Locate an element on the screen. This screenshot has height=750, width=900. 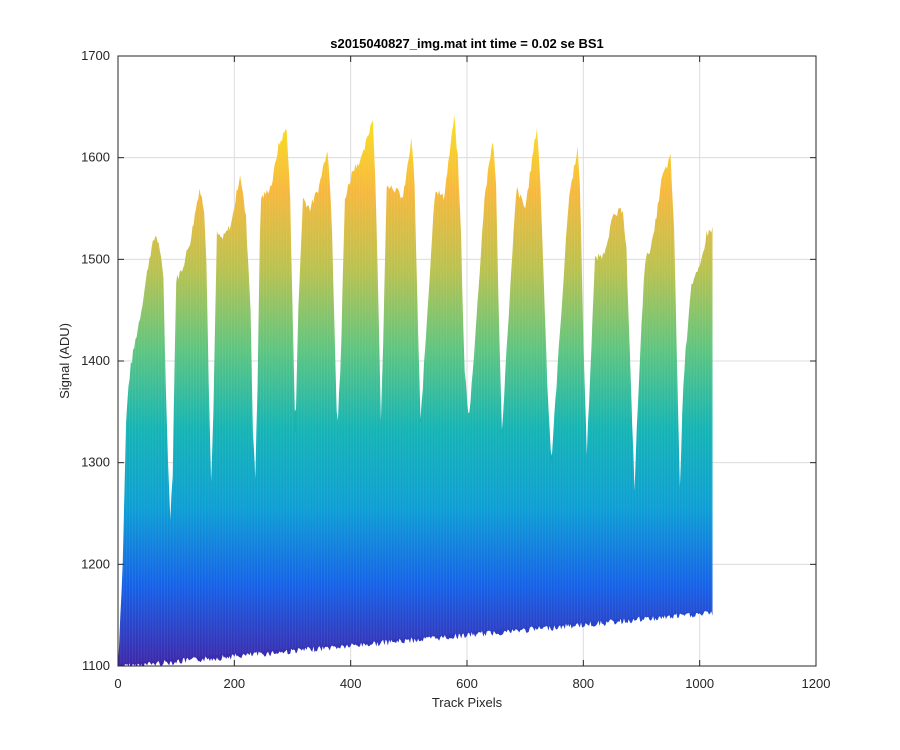
y-tick-label: 1600 is located at coordinates (95, 157).